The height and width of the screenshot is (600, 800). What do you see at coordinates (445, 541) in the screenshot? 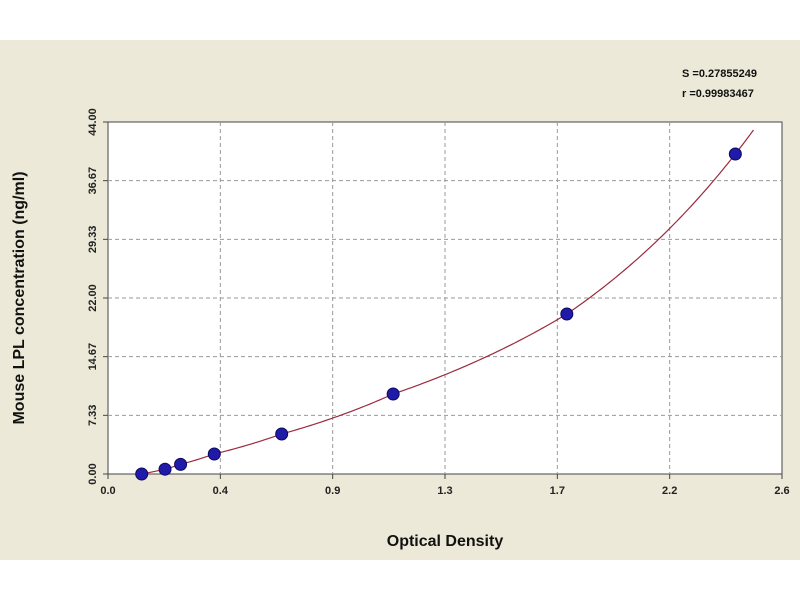
I see `x-axis-title: Optical Density` at bounding box center [445, 541].